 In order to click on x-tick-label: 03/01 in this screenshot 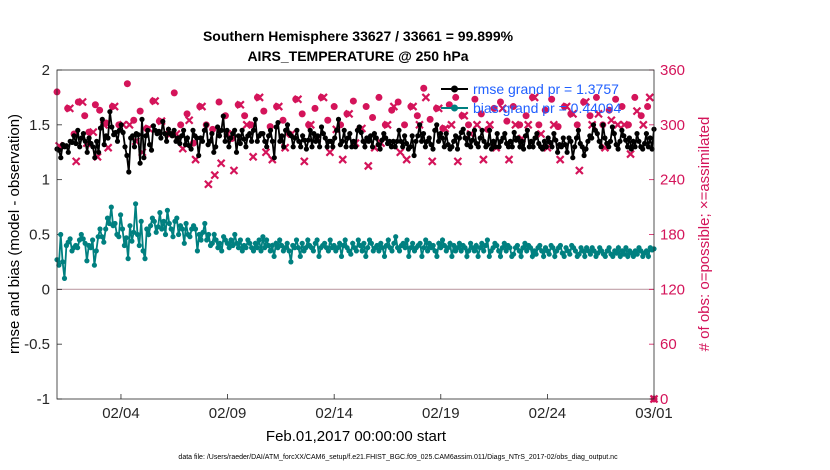, I will do `click(654, 413)`.